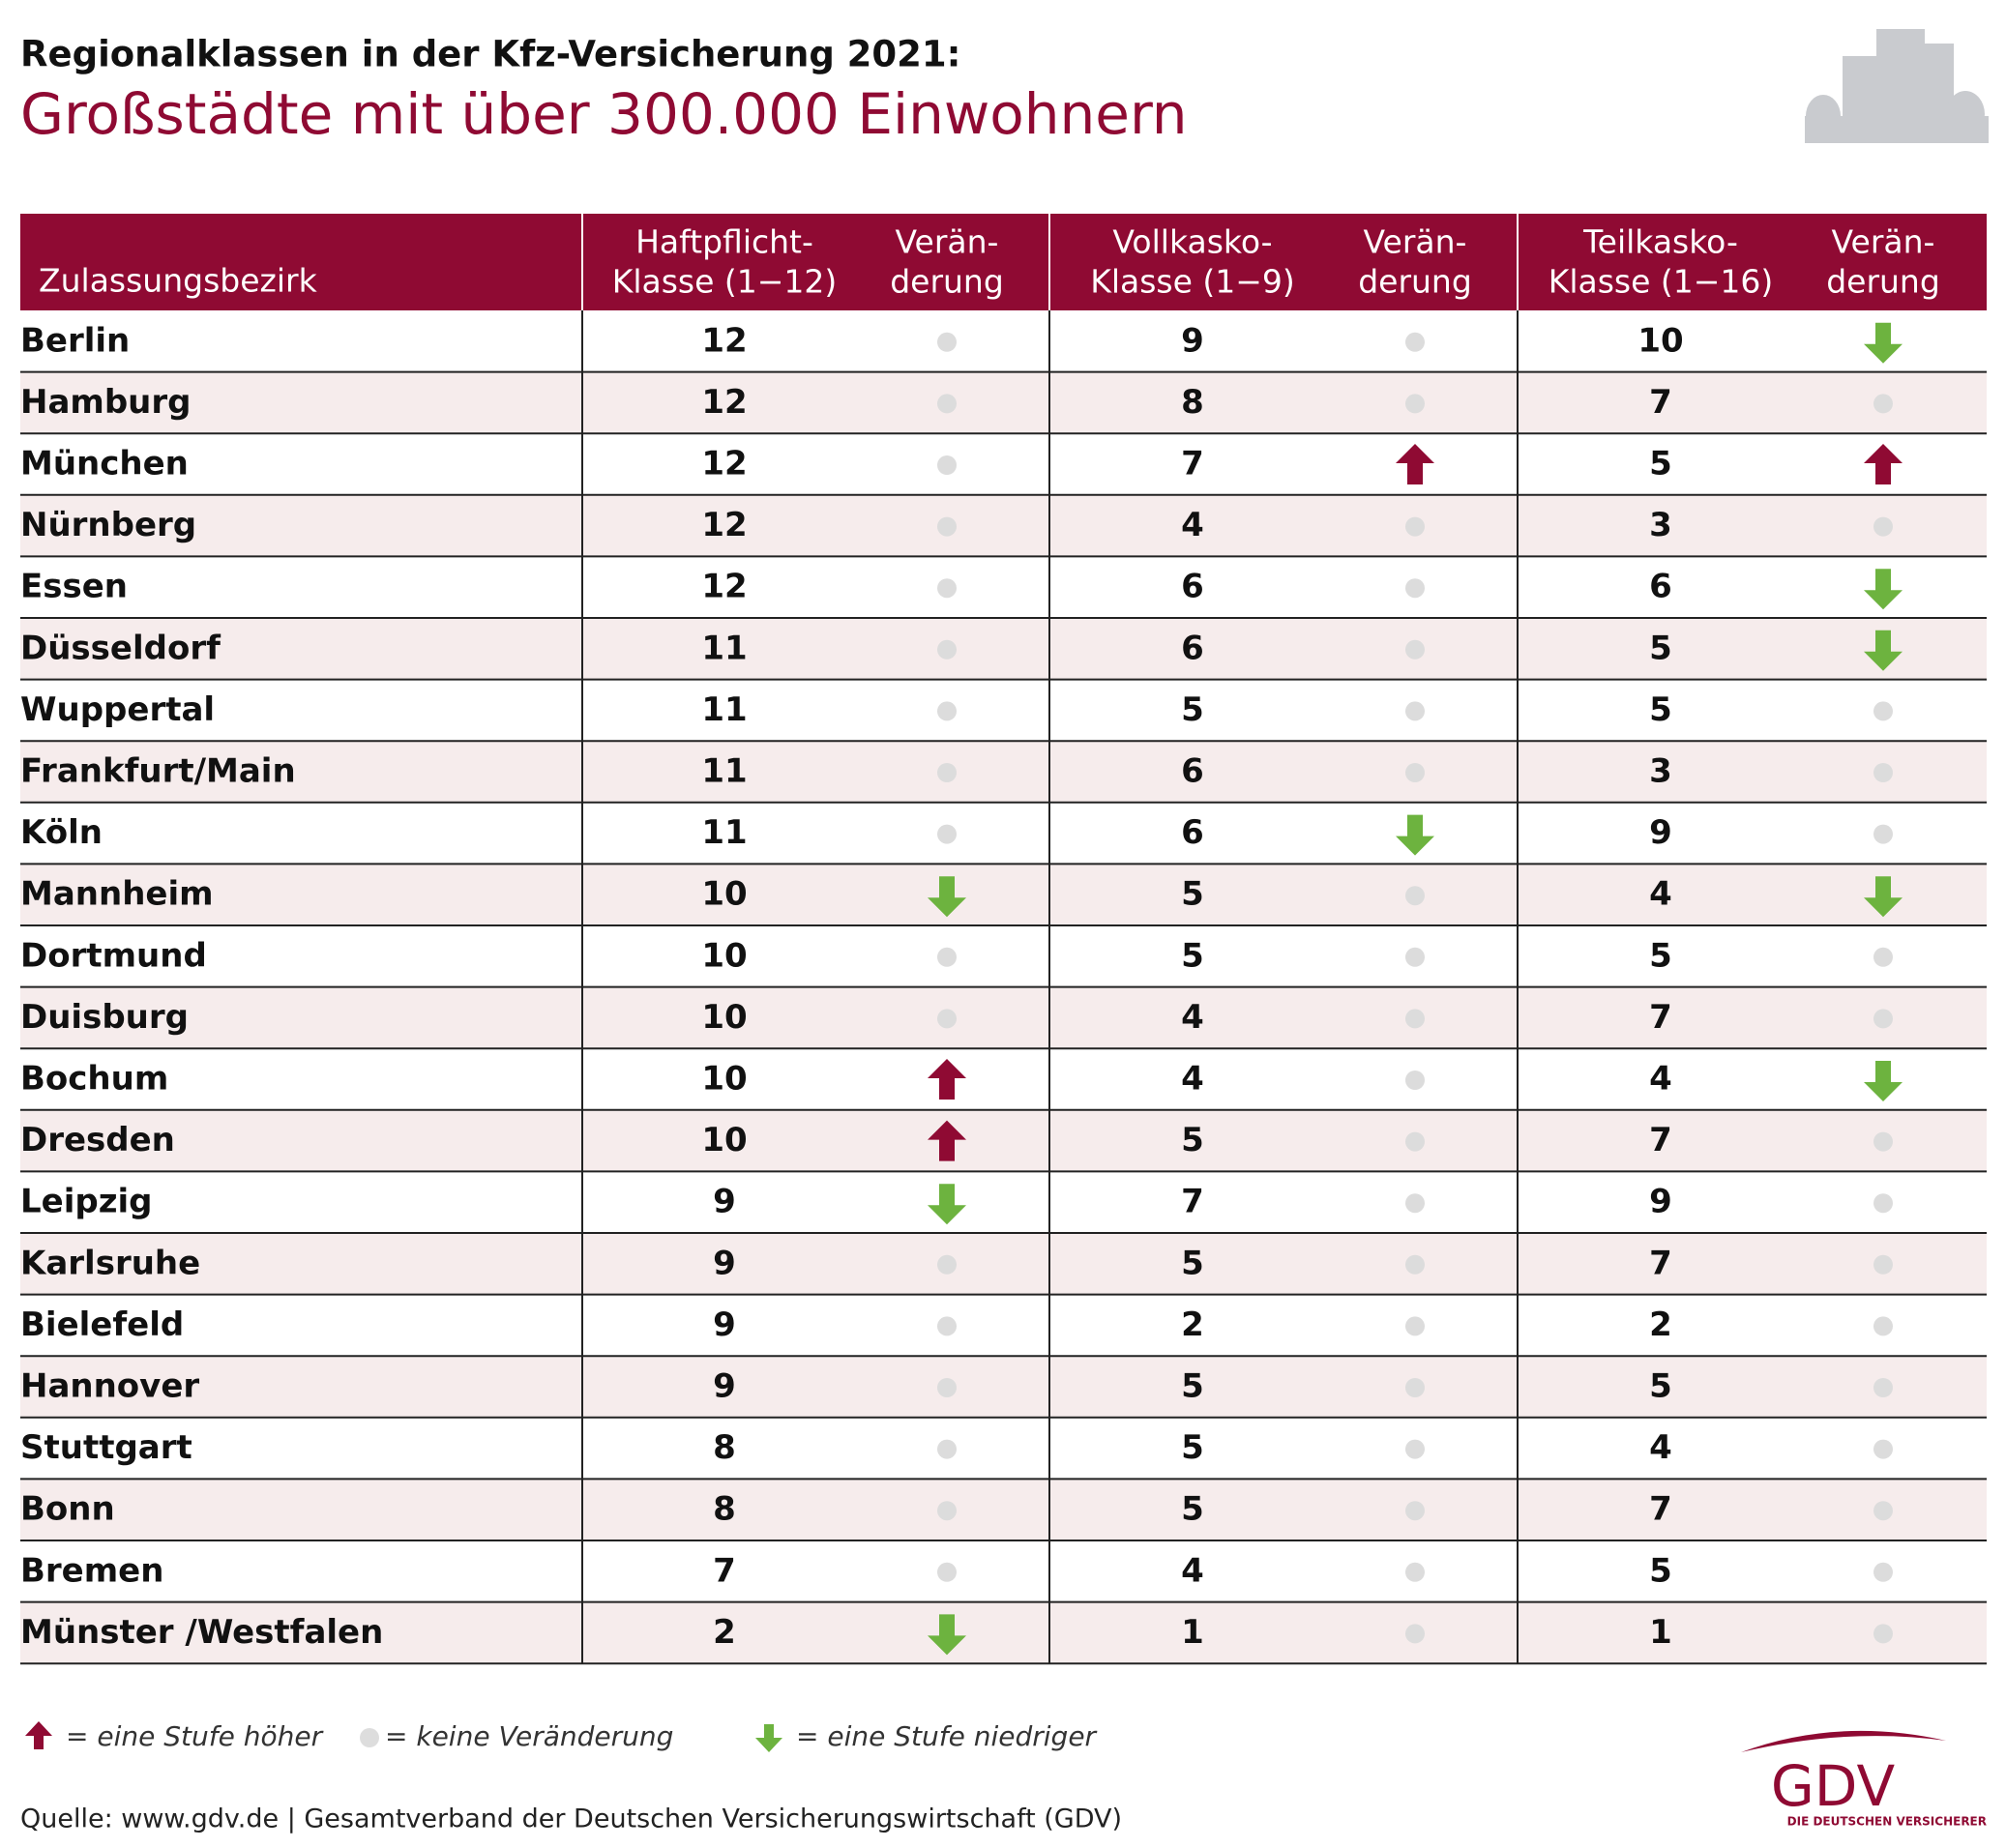 The width and height of the screenshot is (2006, 1848). What do you see at coordinates (104, 1017) in the screenshot?
I see `city: Duisburg` at bounding box center [104, 1017].